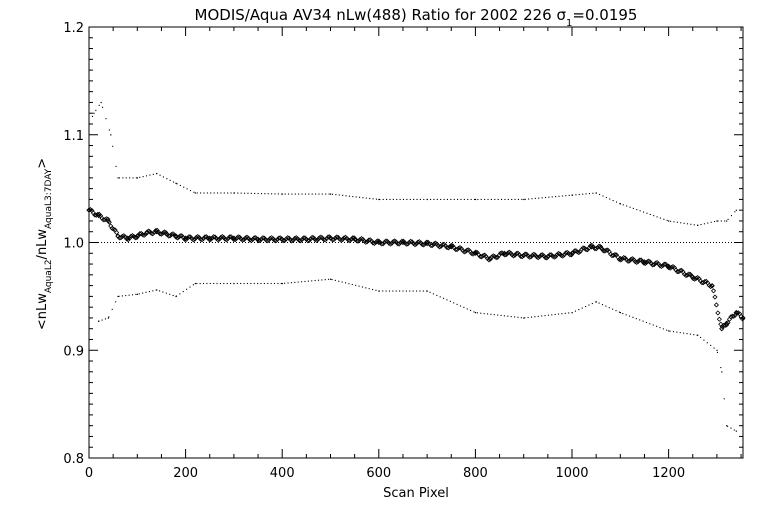 The image size is (768, 512). What do you see at coordinates (108, 318) in the screenshot?
I see `lower-point` at bounding box center [108, 318].